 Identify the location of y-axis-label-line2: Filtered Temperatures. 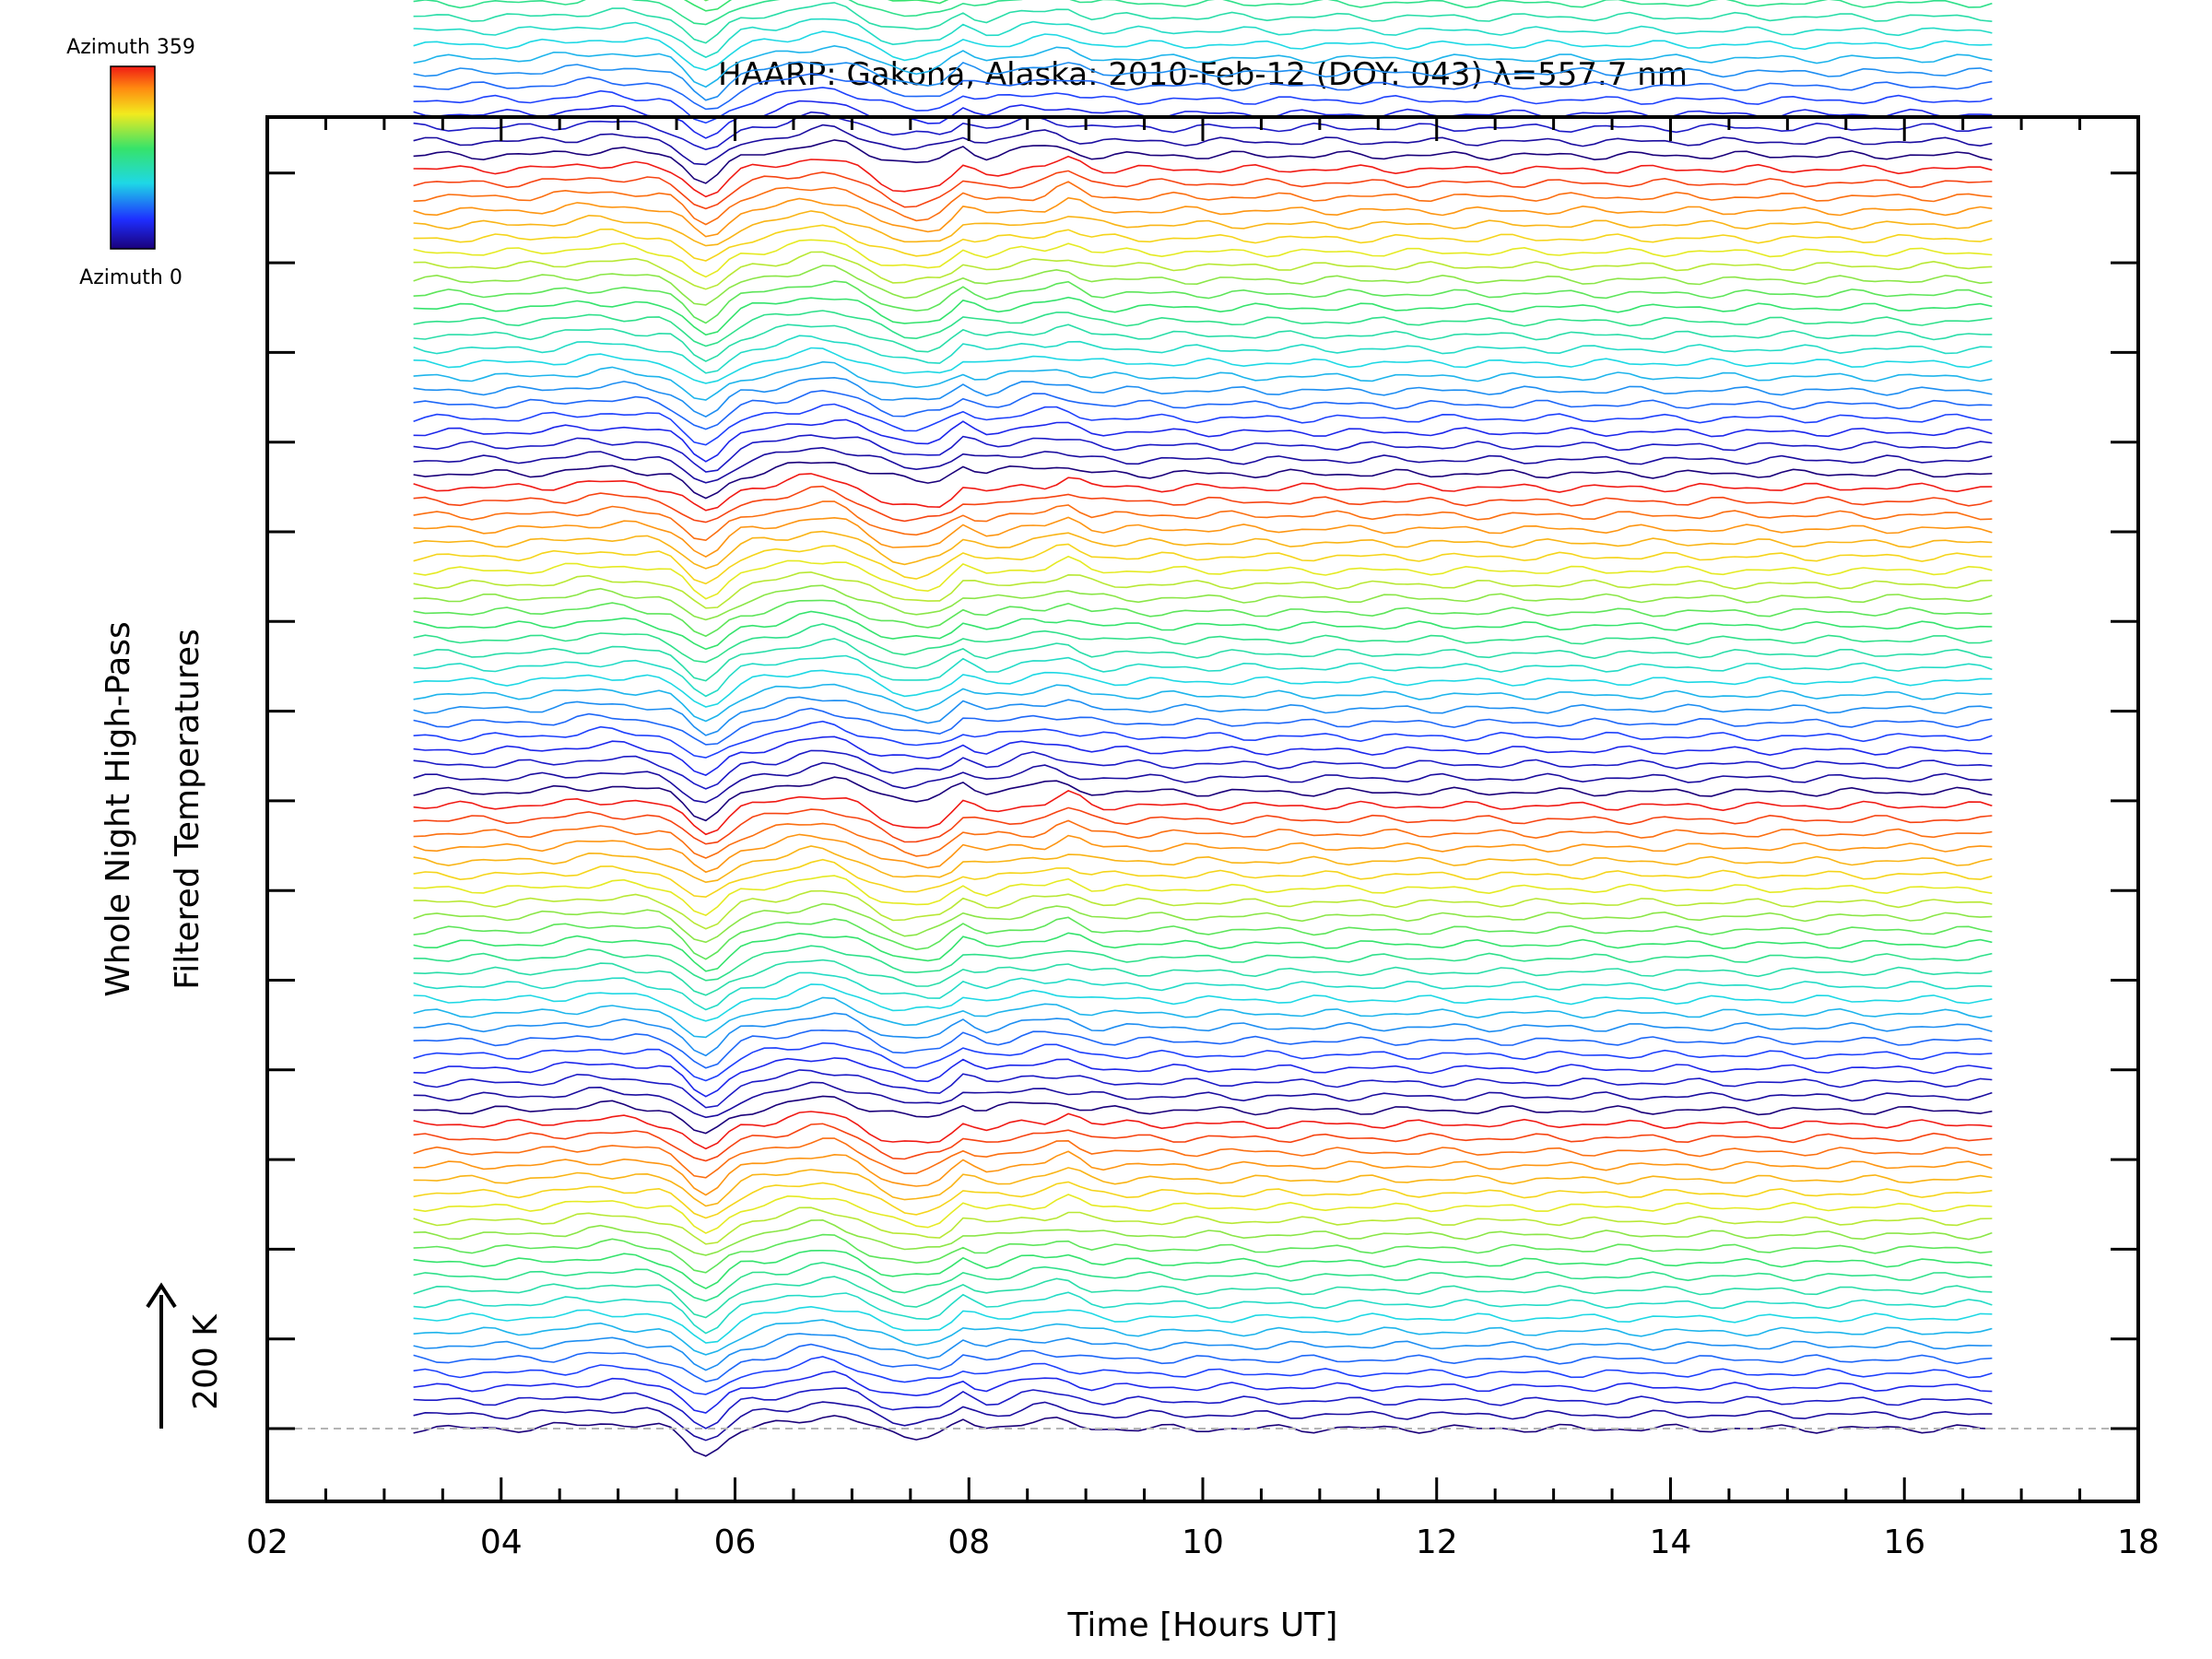
(187, 809).